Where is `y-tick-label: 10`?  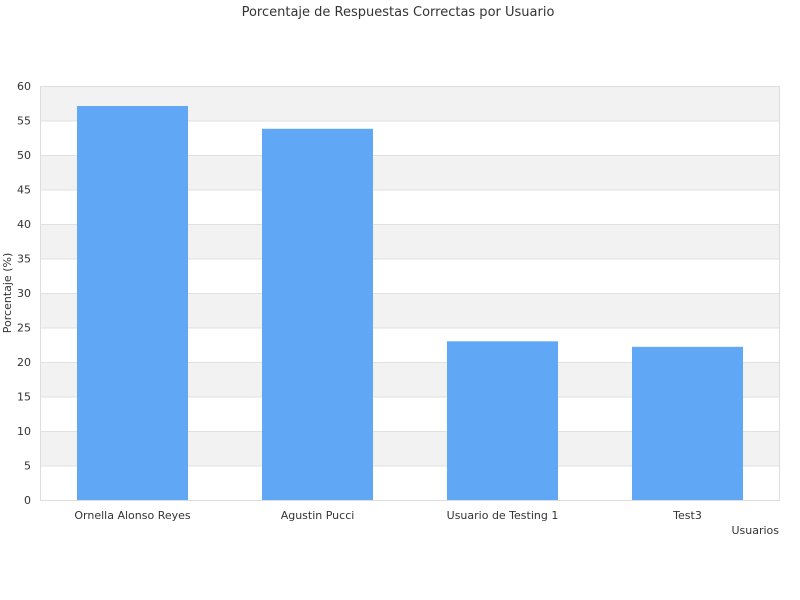 y-tick-label: 10 is located at coordinates (24, 431).